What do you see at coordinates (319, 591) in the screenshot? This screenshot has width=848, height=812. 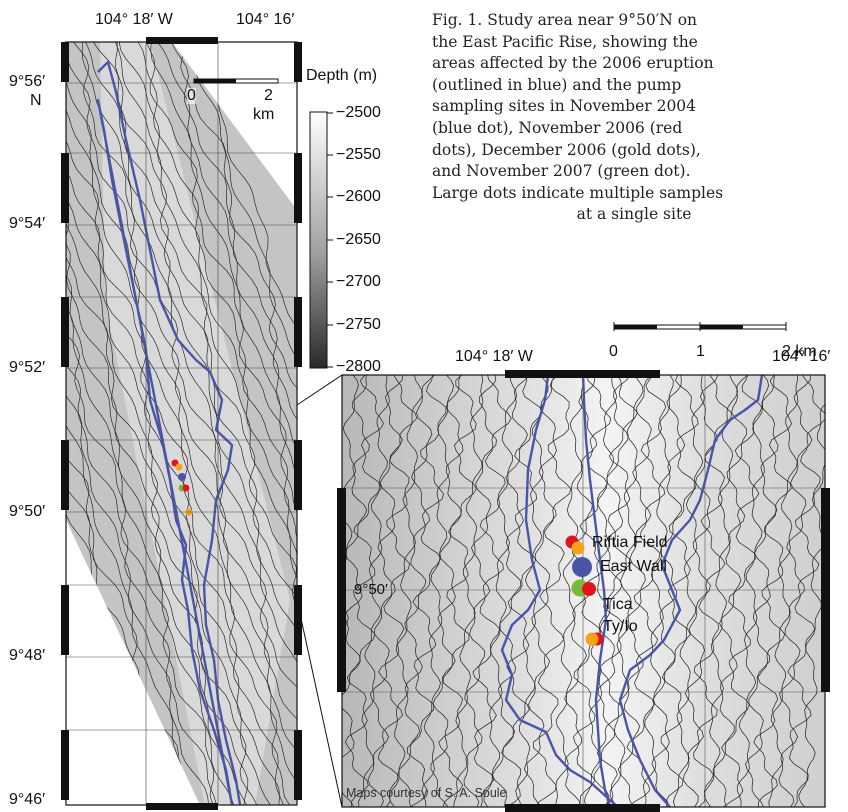 I see `inset-connector-lines` at bounding box center [319, 591].